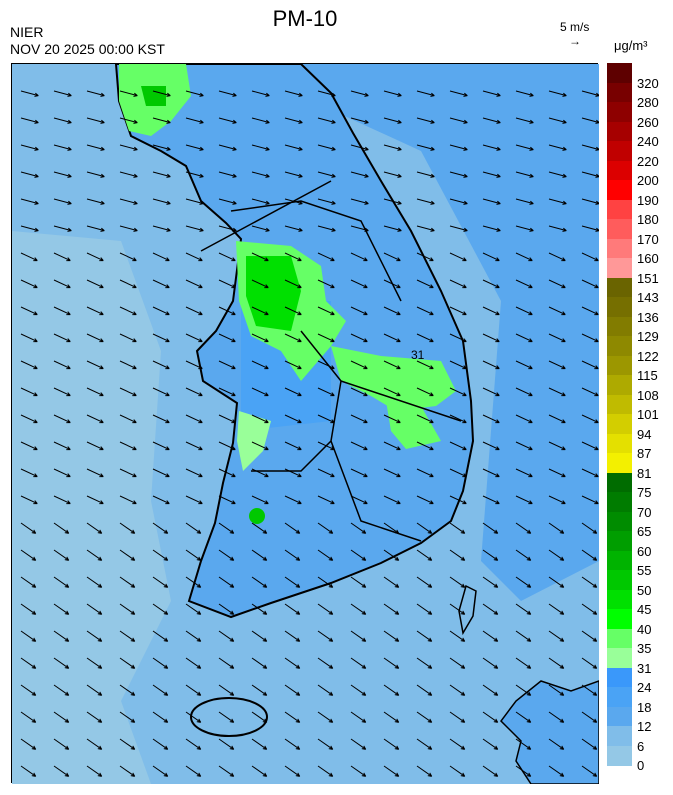 The width and height of the screenshot is (673, 795). What do you see at coordinates (644, 668) in the screenshot?
I see `legend-label: 31` at bounding box center [644, 668].